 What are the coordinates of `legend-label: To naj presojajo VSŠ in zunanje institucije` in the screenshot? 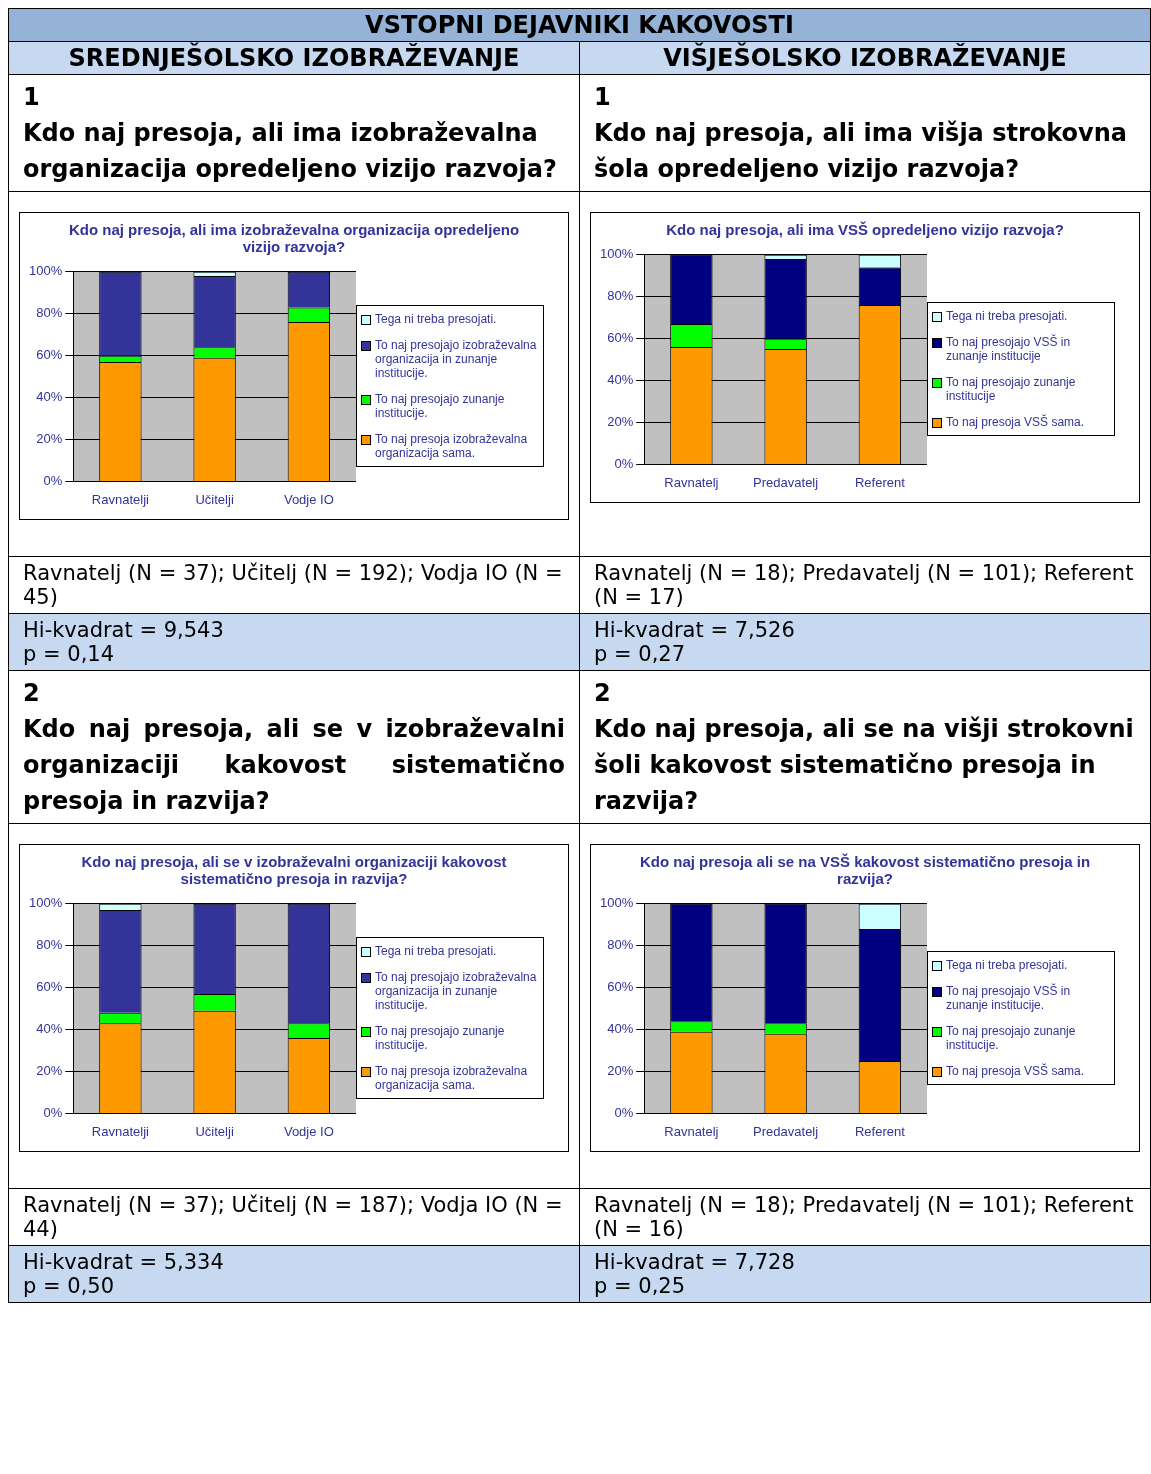 It's located at (1009, 349).